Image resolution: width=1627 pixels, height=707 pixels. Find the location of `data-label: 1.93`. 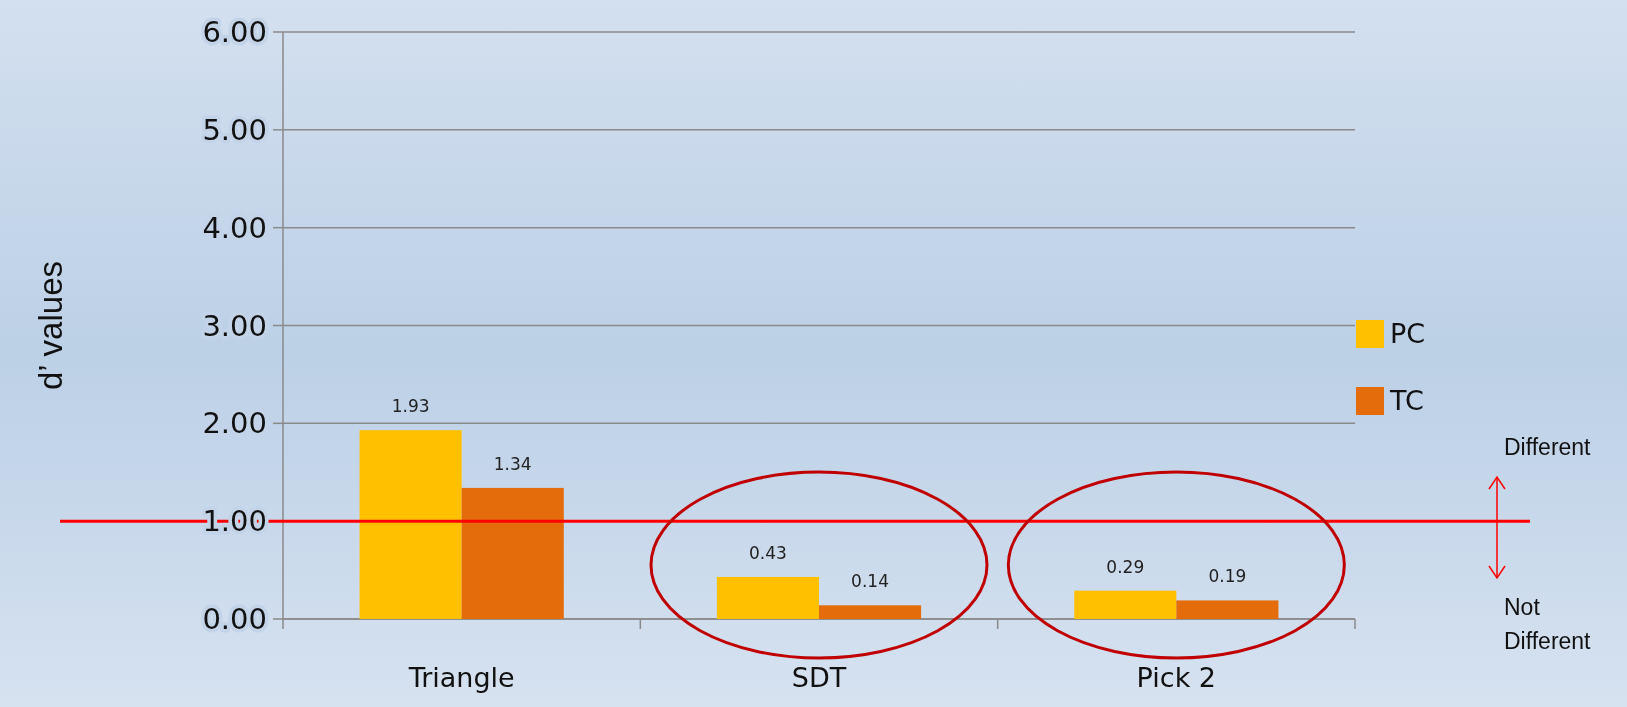

data-label: 1.93 is located at coordinates (410, 406).